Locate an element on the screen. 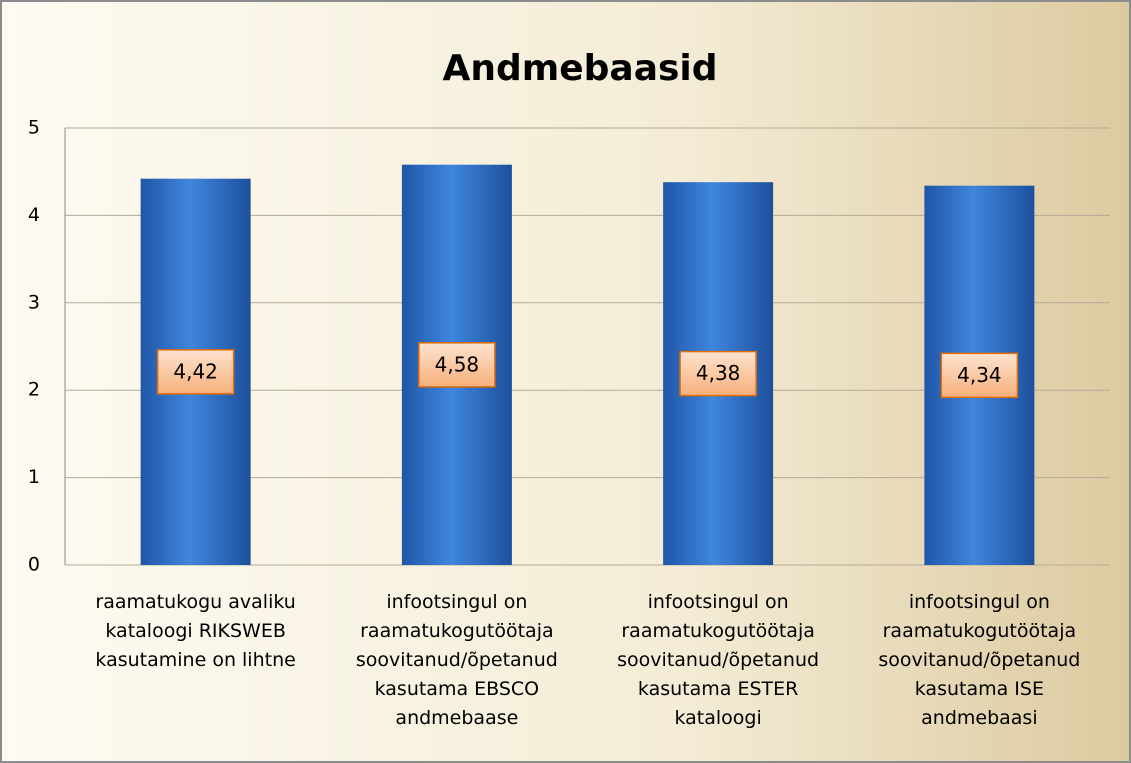  value-label: 4,38 is located at coordinates (718, 373).